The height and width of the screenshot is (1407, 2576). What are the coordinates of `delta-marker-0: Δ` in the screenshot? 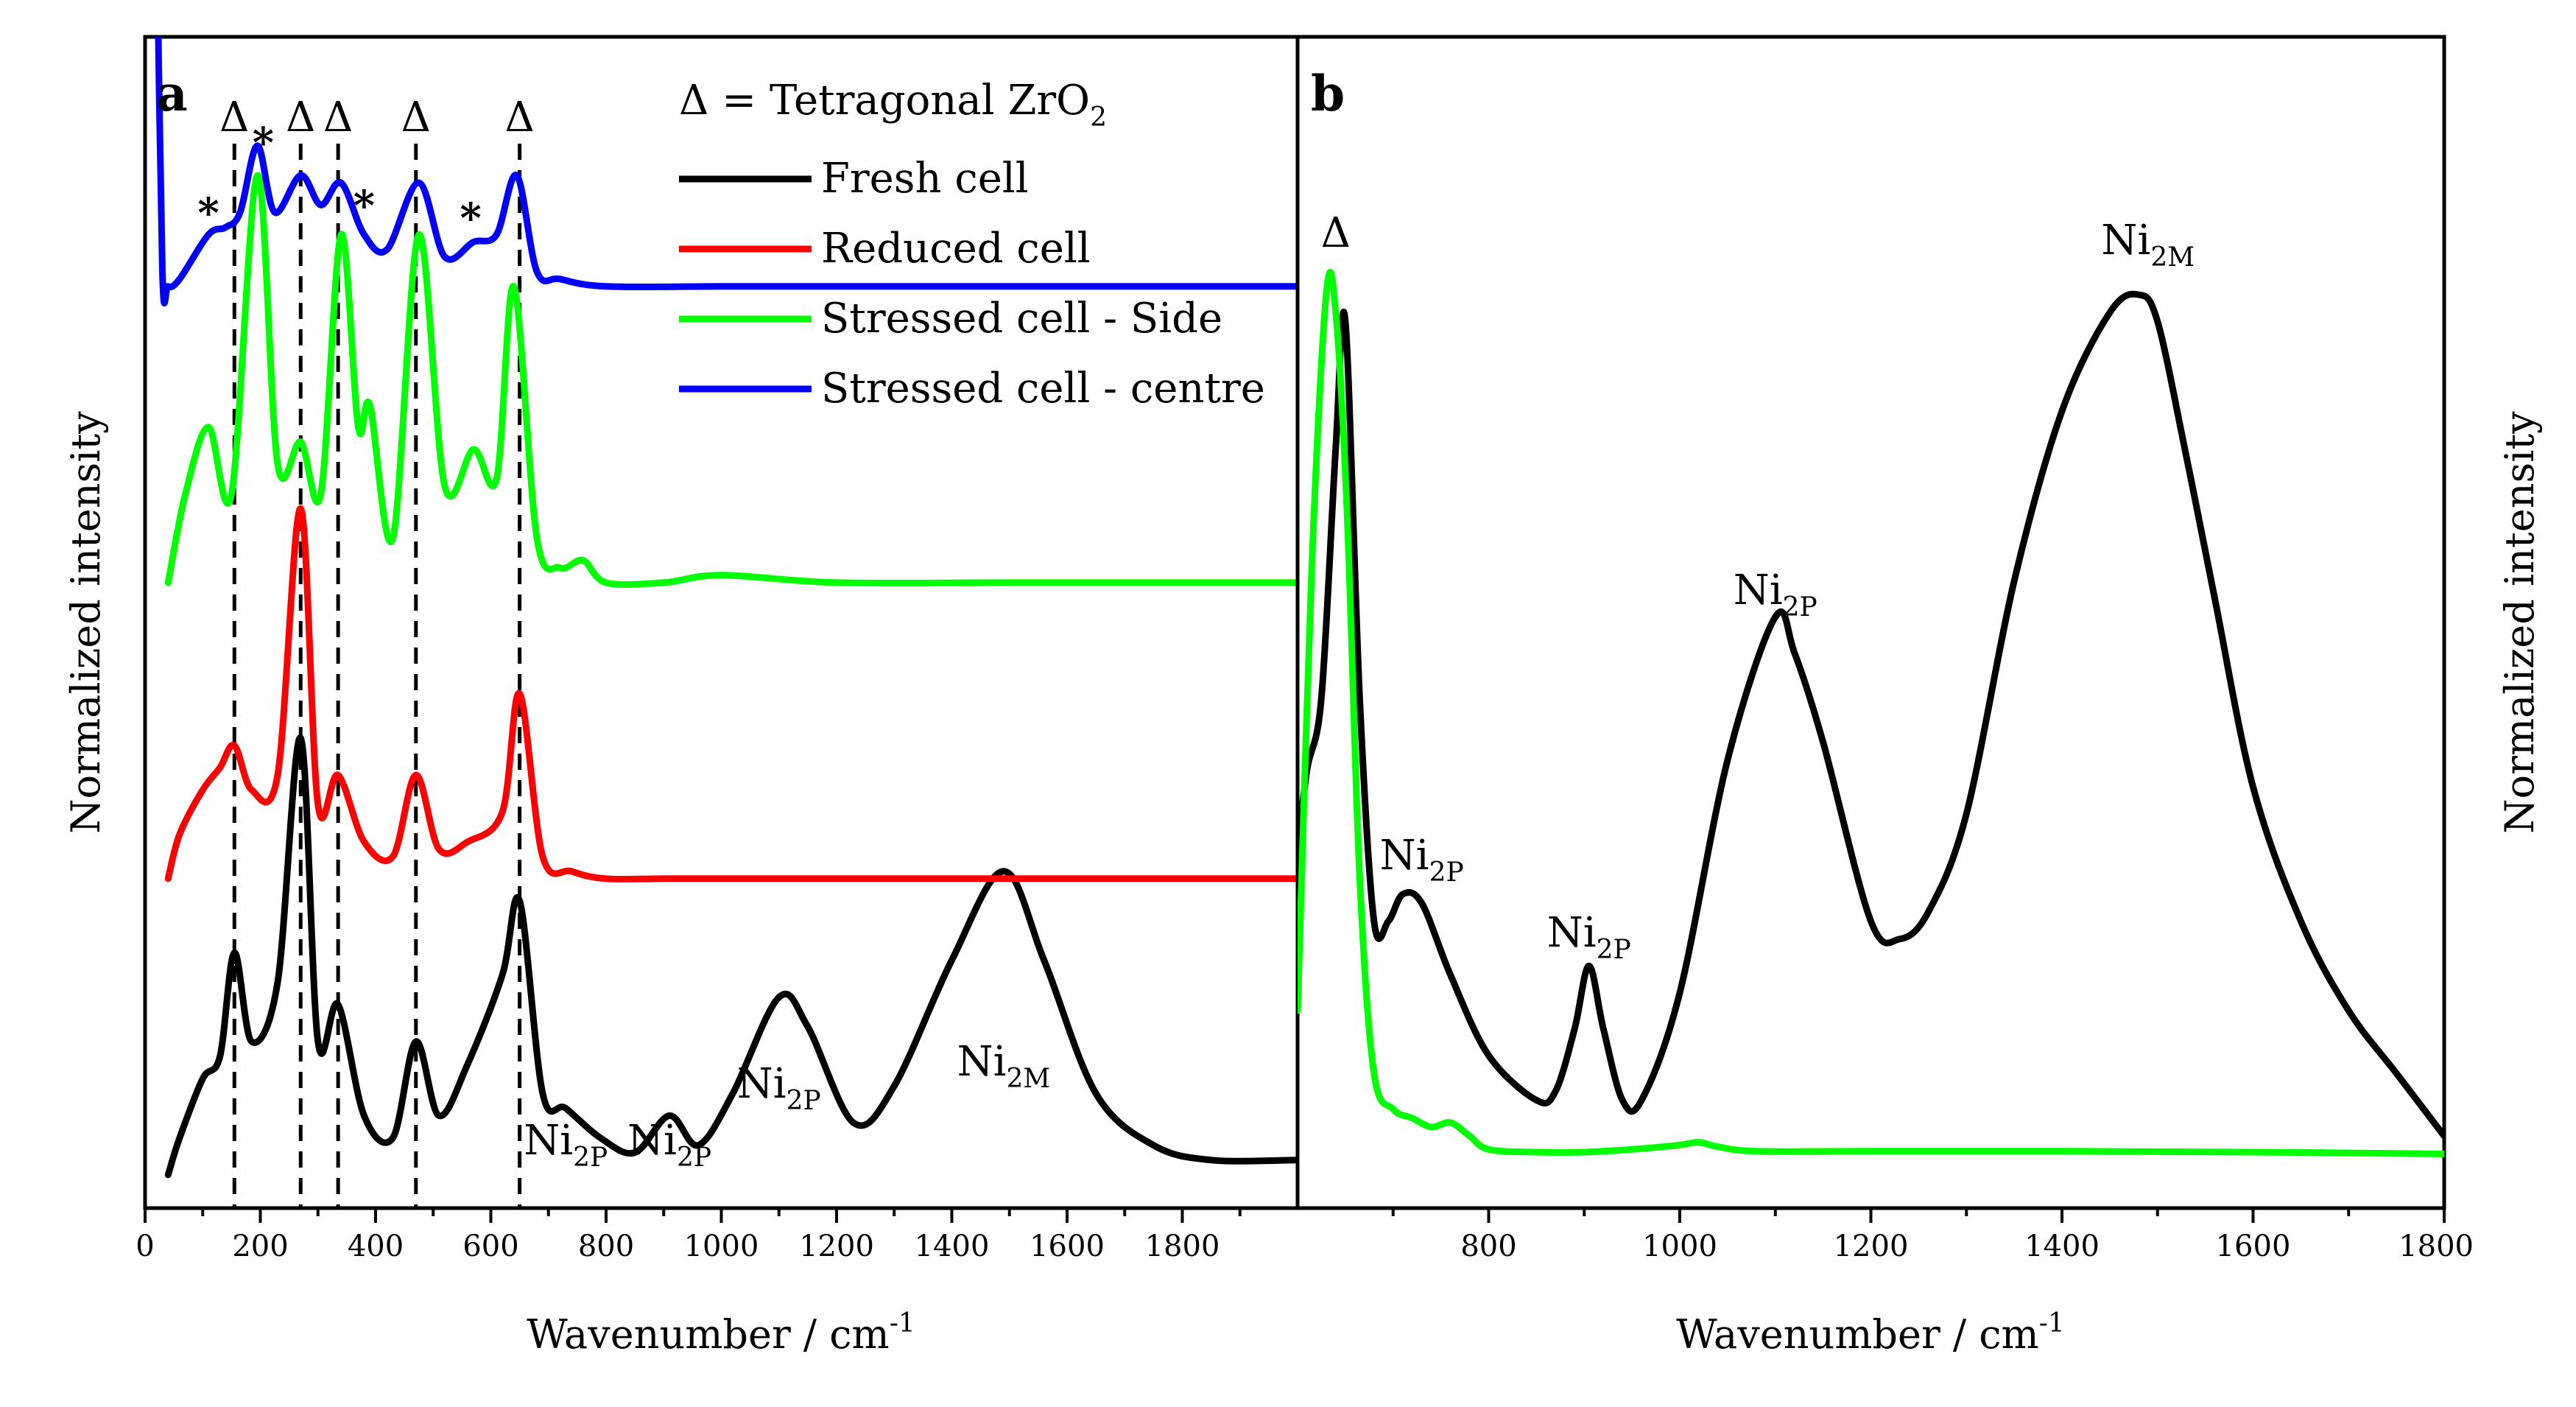 It's located at (234, 117).